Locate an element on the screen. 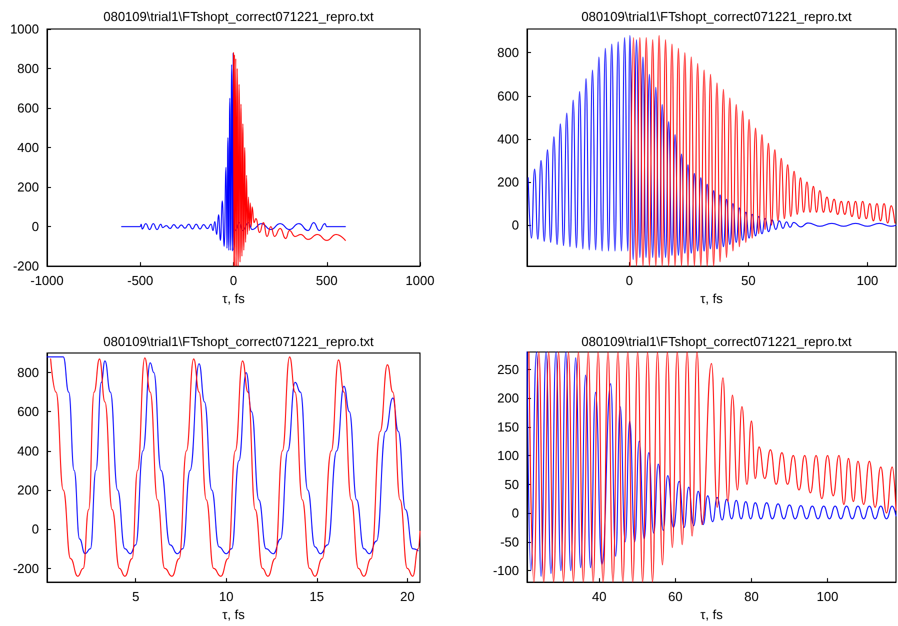  x-tick-label: 40 is located at coordinates (599, 596).